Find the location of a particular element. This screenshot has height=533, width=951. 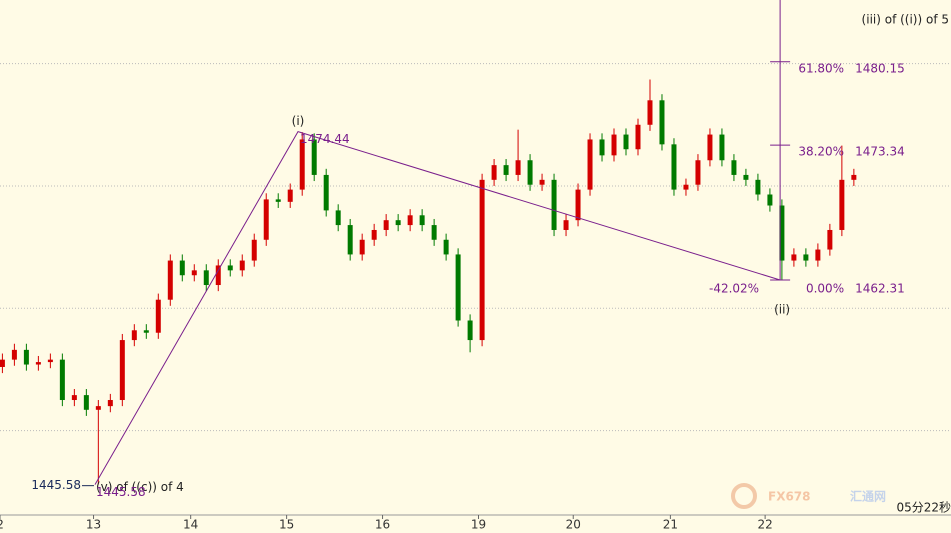

wave-label: (v) of ((c)) of 4 is located at coordinates (140, 487).